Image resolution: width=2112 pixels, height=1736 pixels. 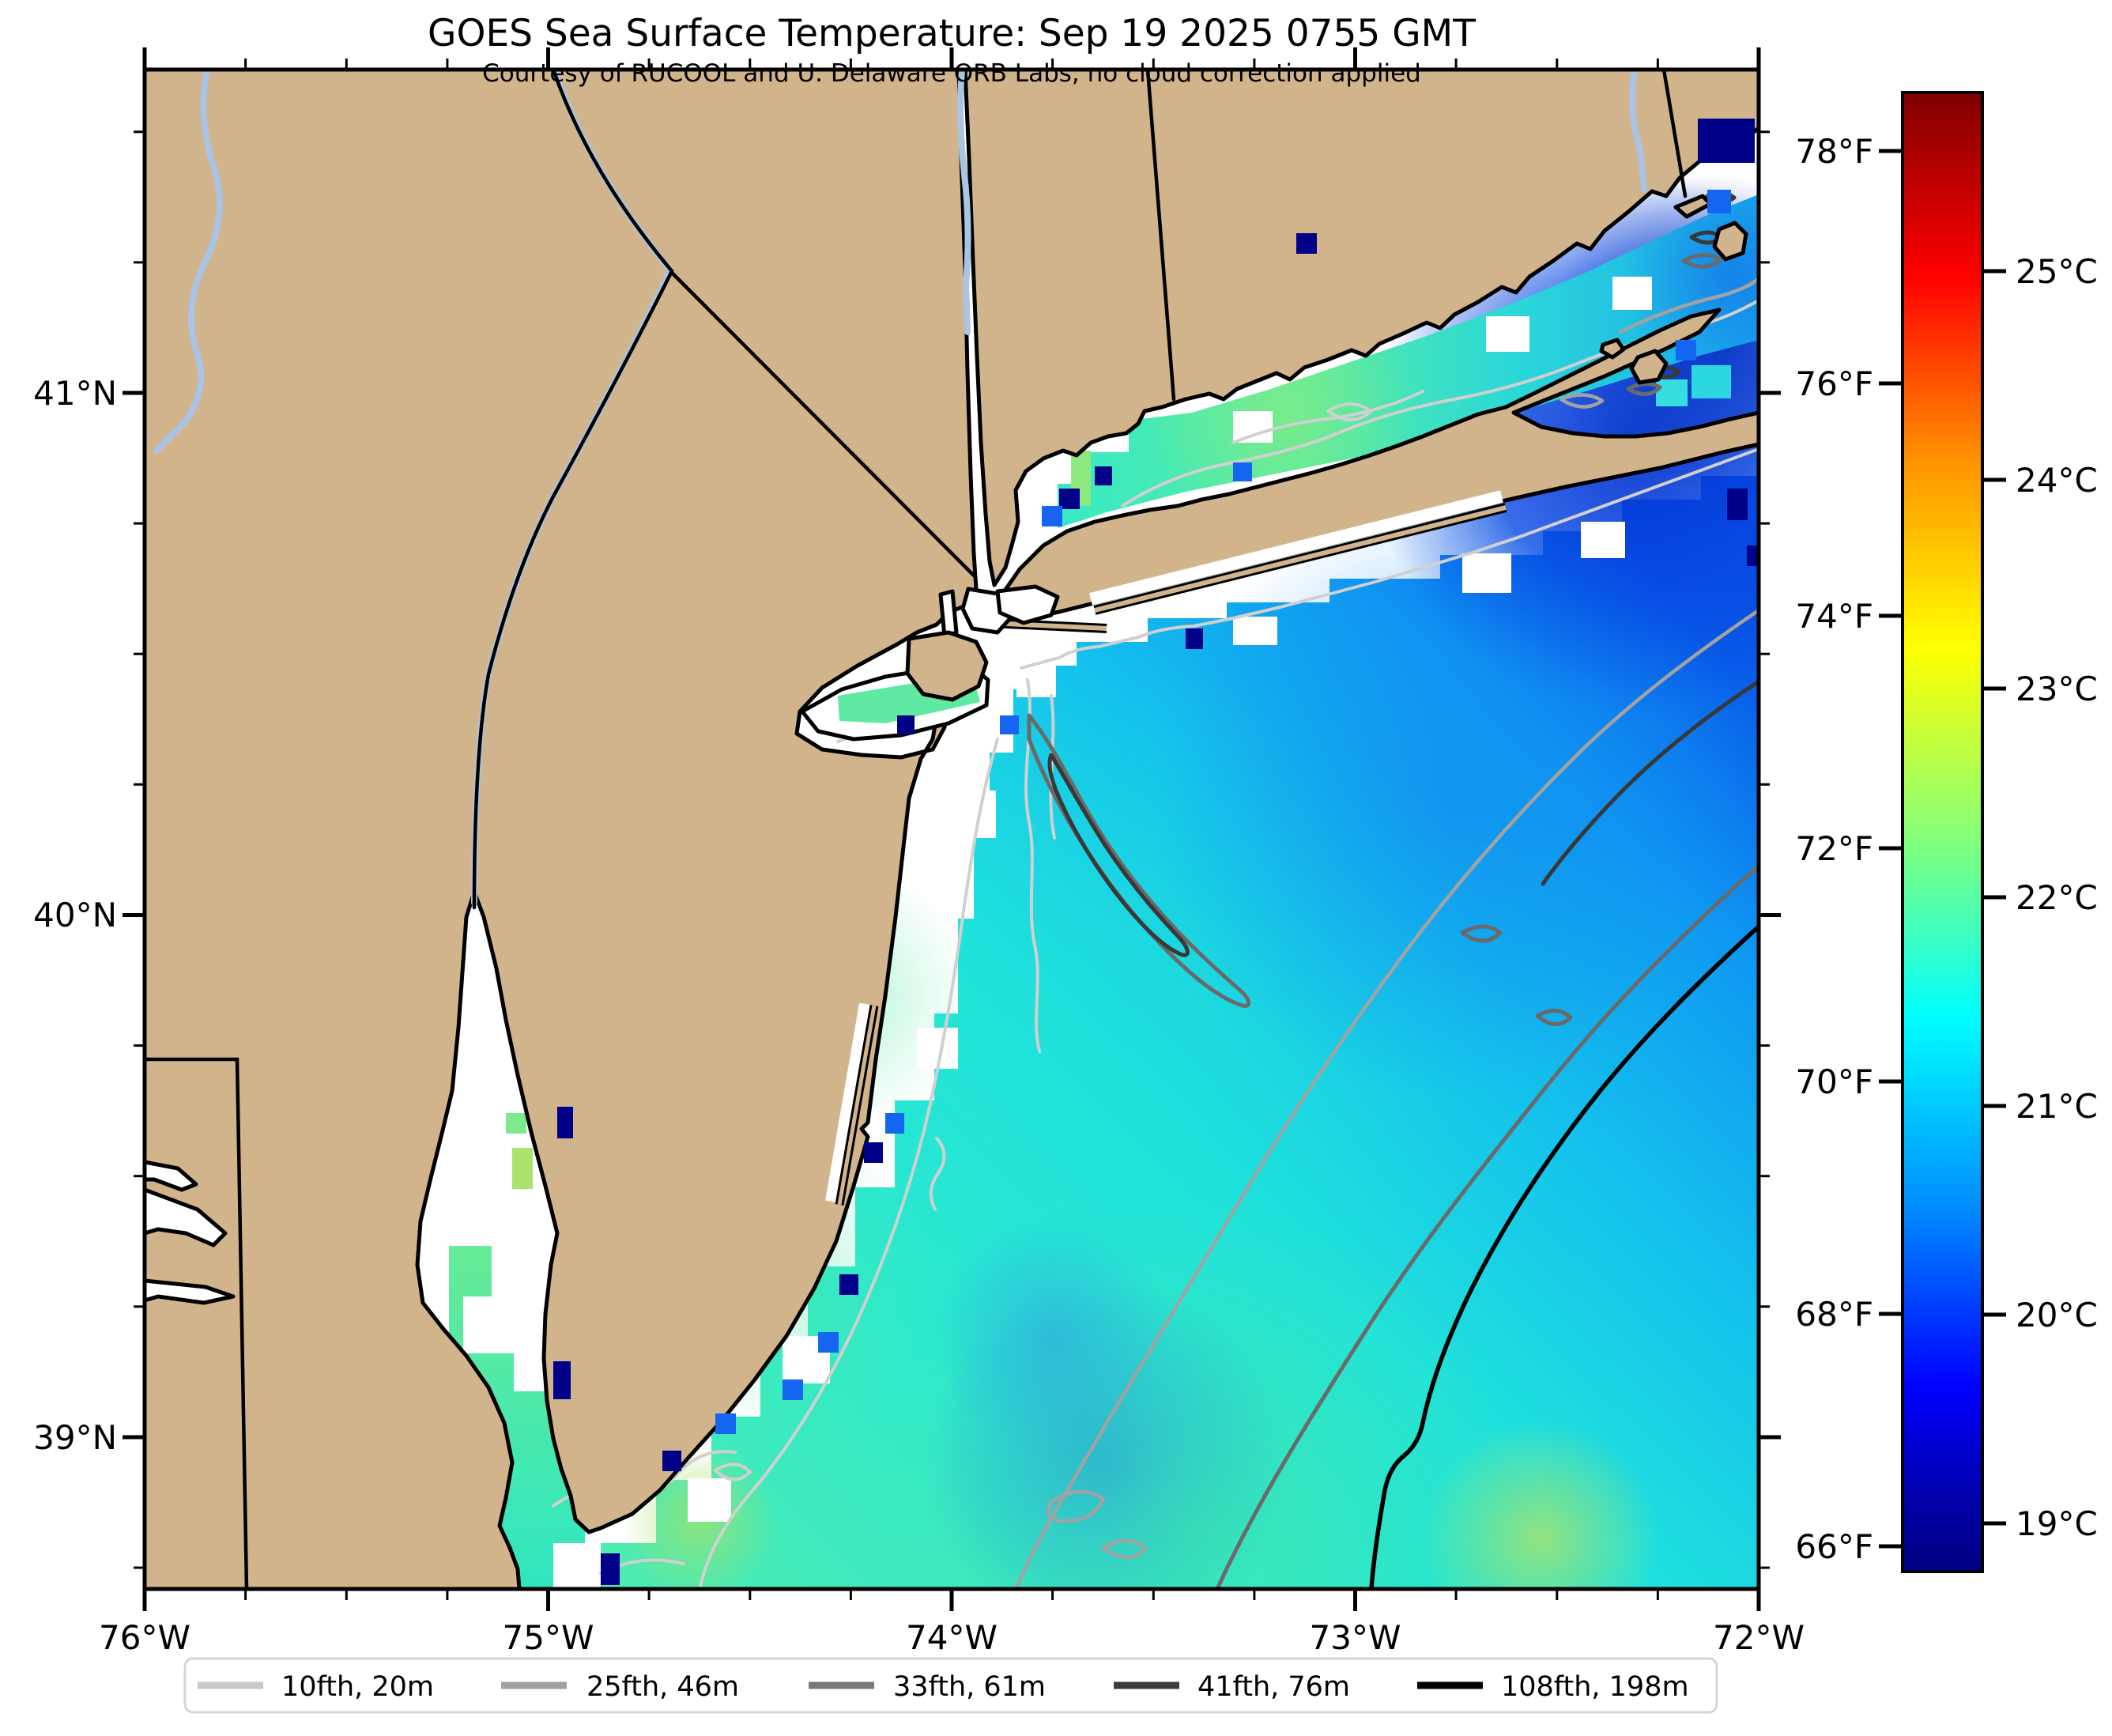 What do you see at coordinates (1834, 616) in the screenshot?
I see `colorbar-f-label: 74°F` at bounding box center [1834, 616].